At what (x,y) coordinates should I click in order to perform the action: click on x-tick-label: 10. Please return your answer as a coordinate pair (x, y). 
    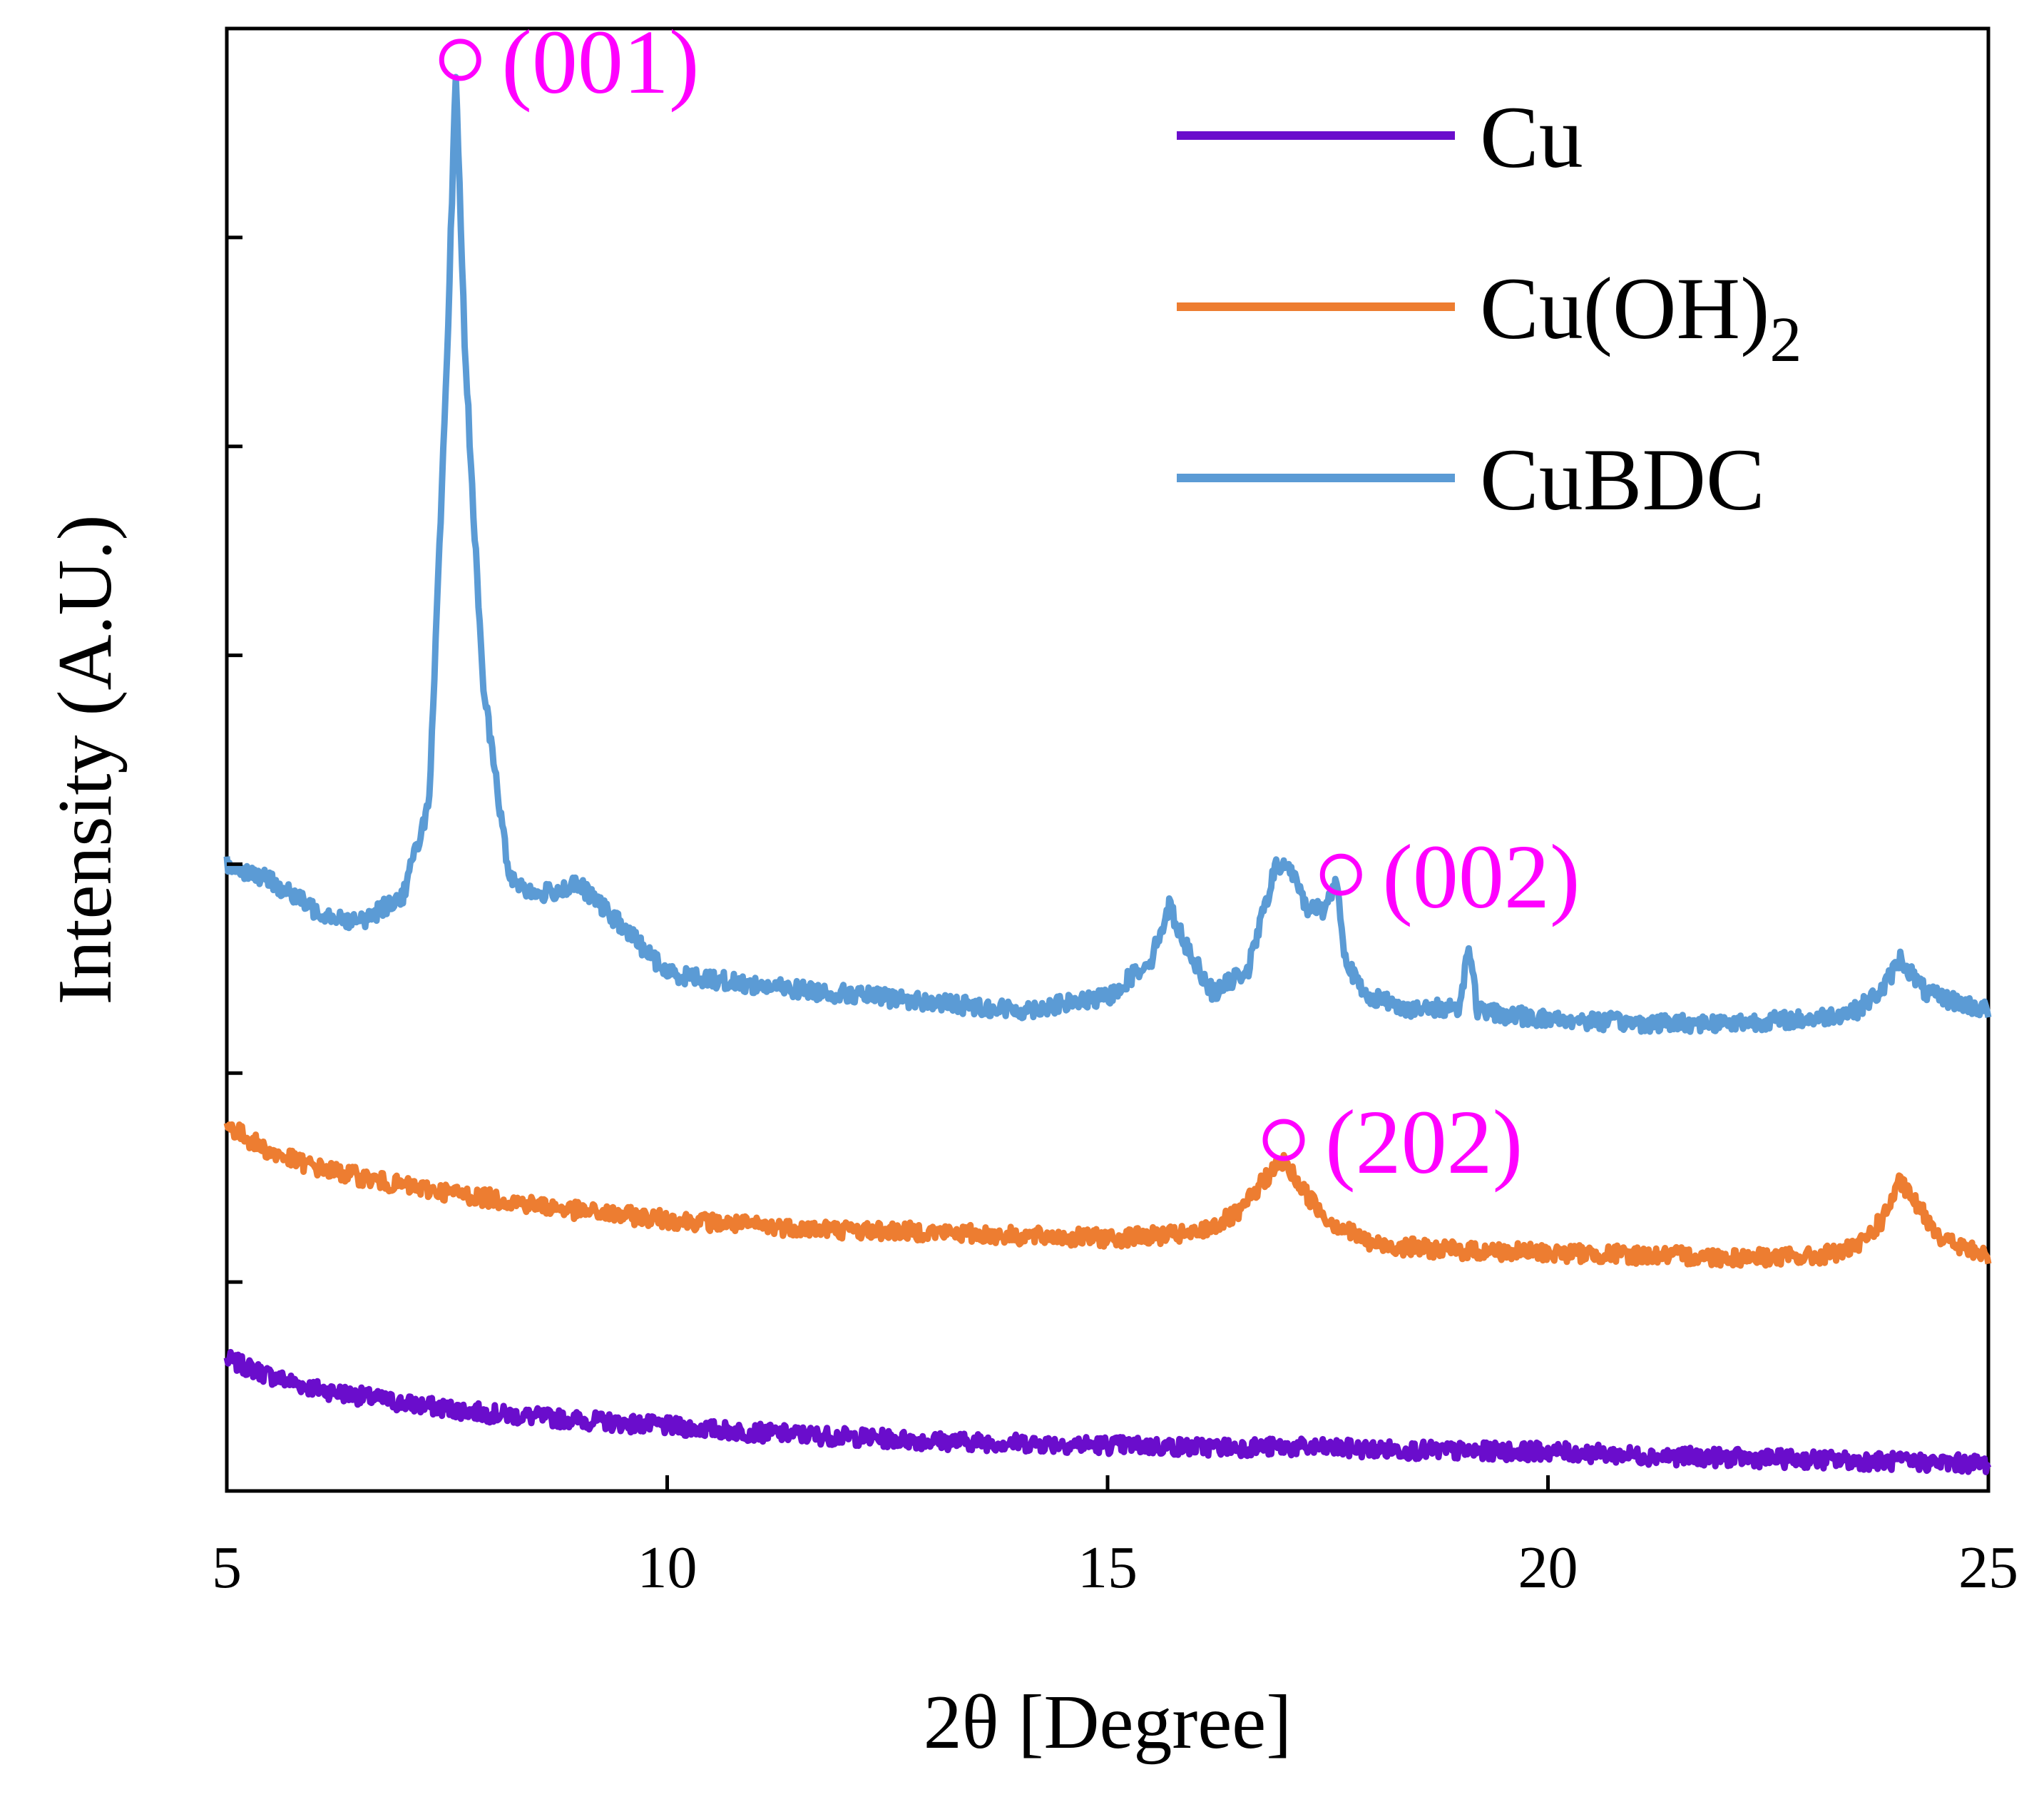
    Looking at the image, I should click on (667, 1567).